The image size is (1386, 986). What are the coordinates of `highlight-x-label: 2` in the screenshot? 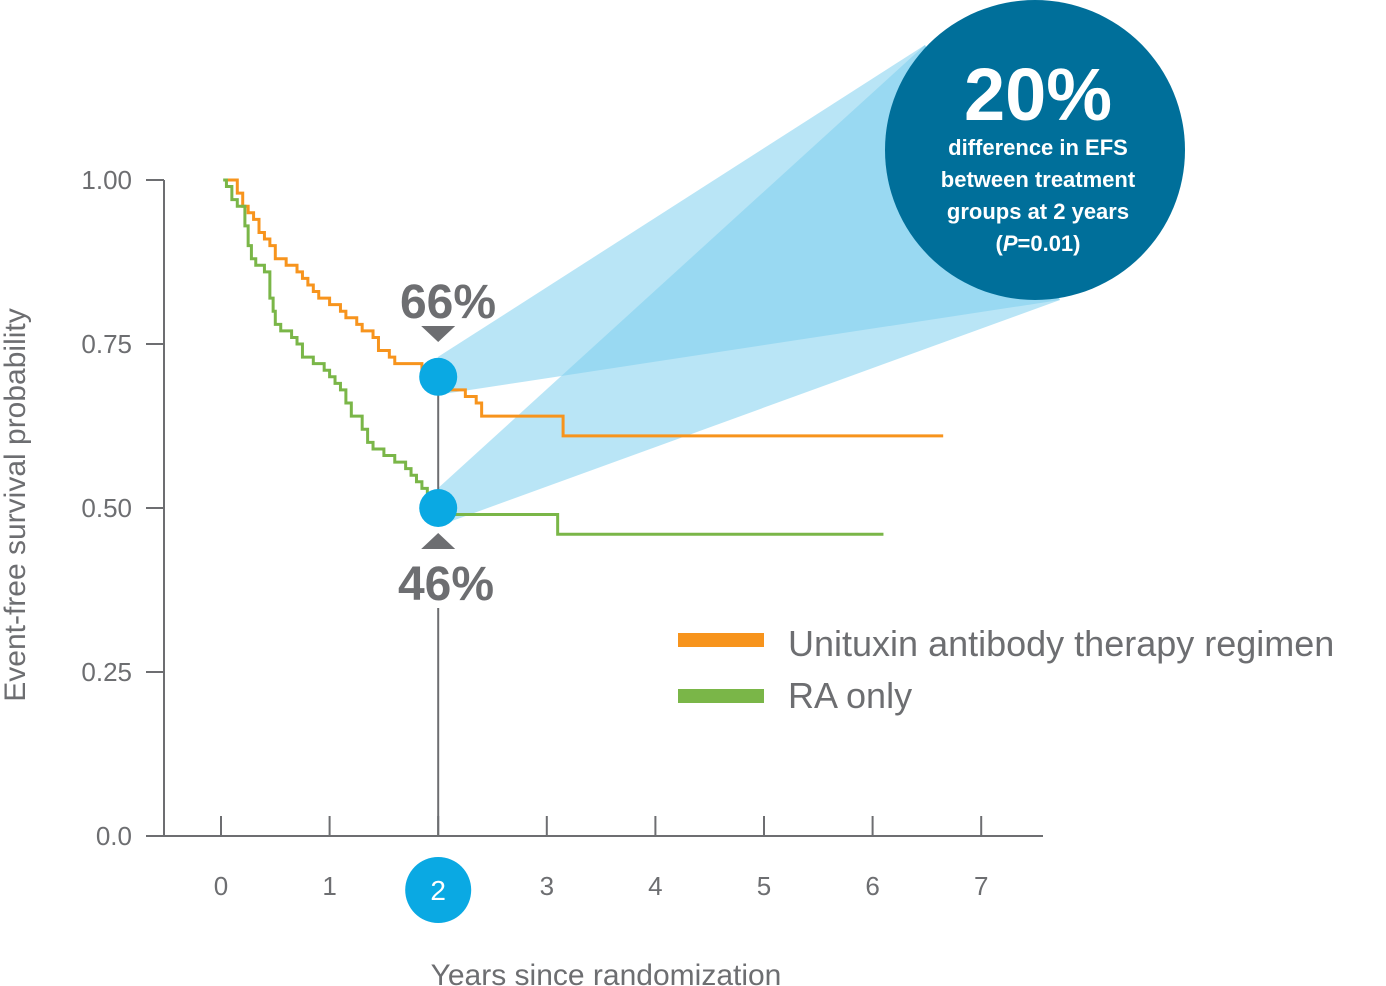 It's located at (438, 890).